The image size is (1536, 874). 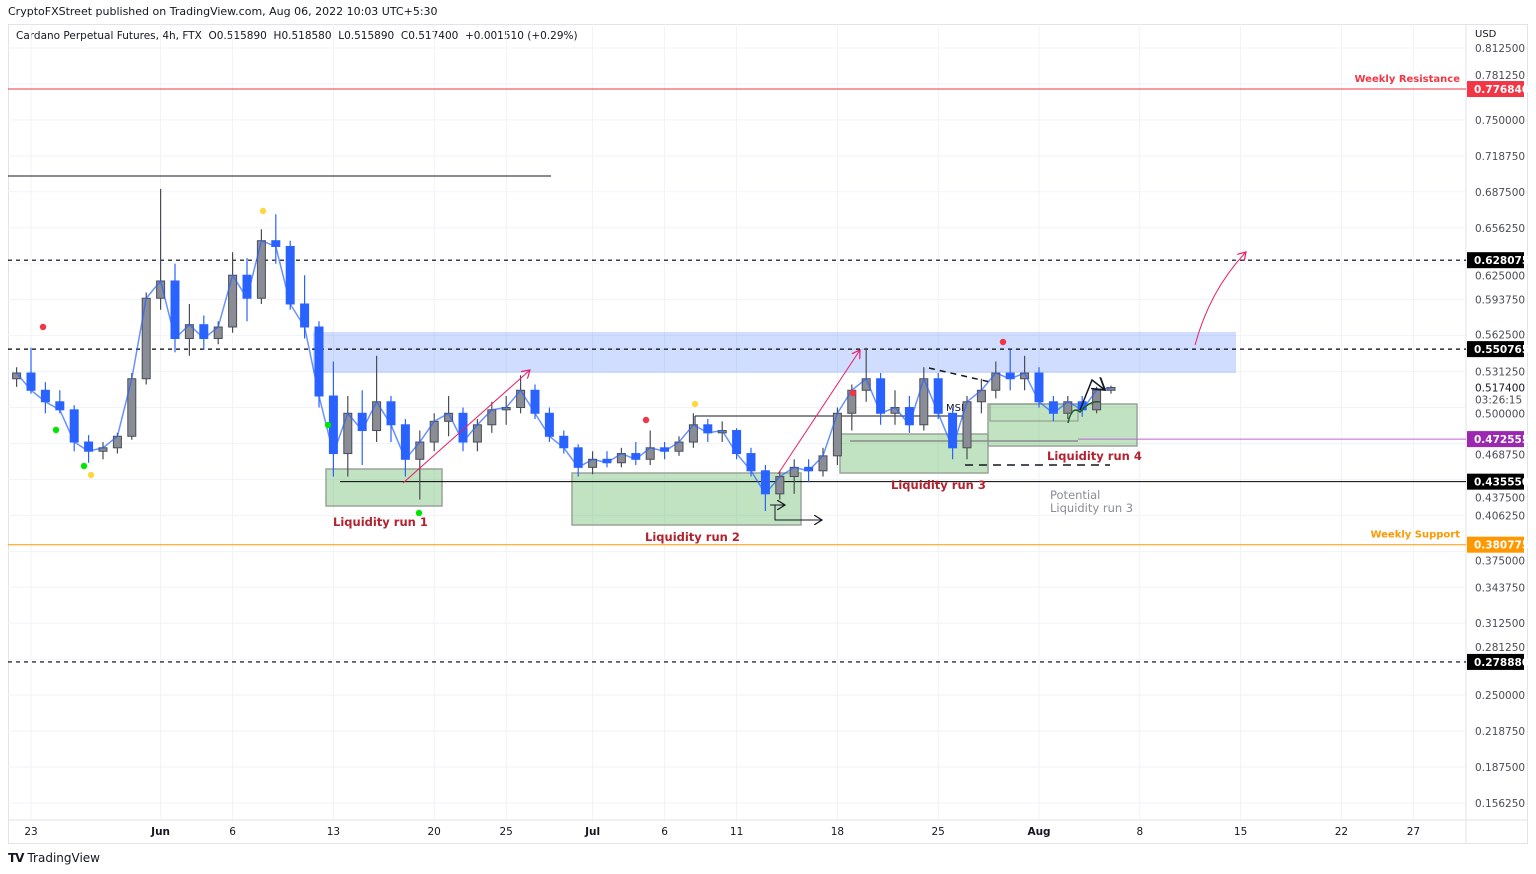 I want to click on price-tick: 0.437500, so click(x=1500, y=498).